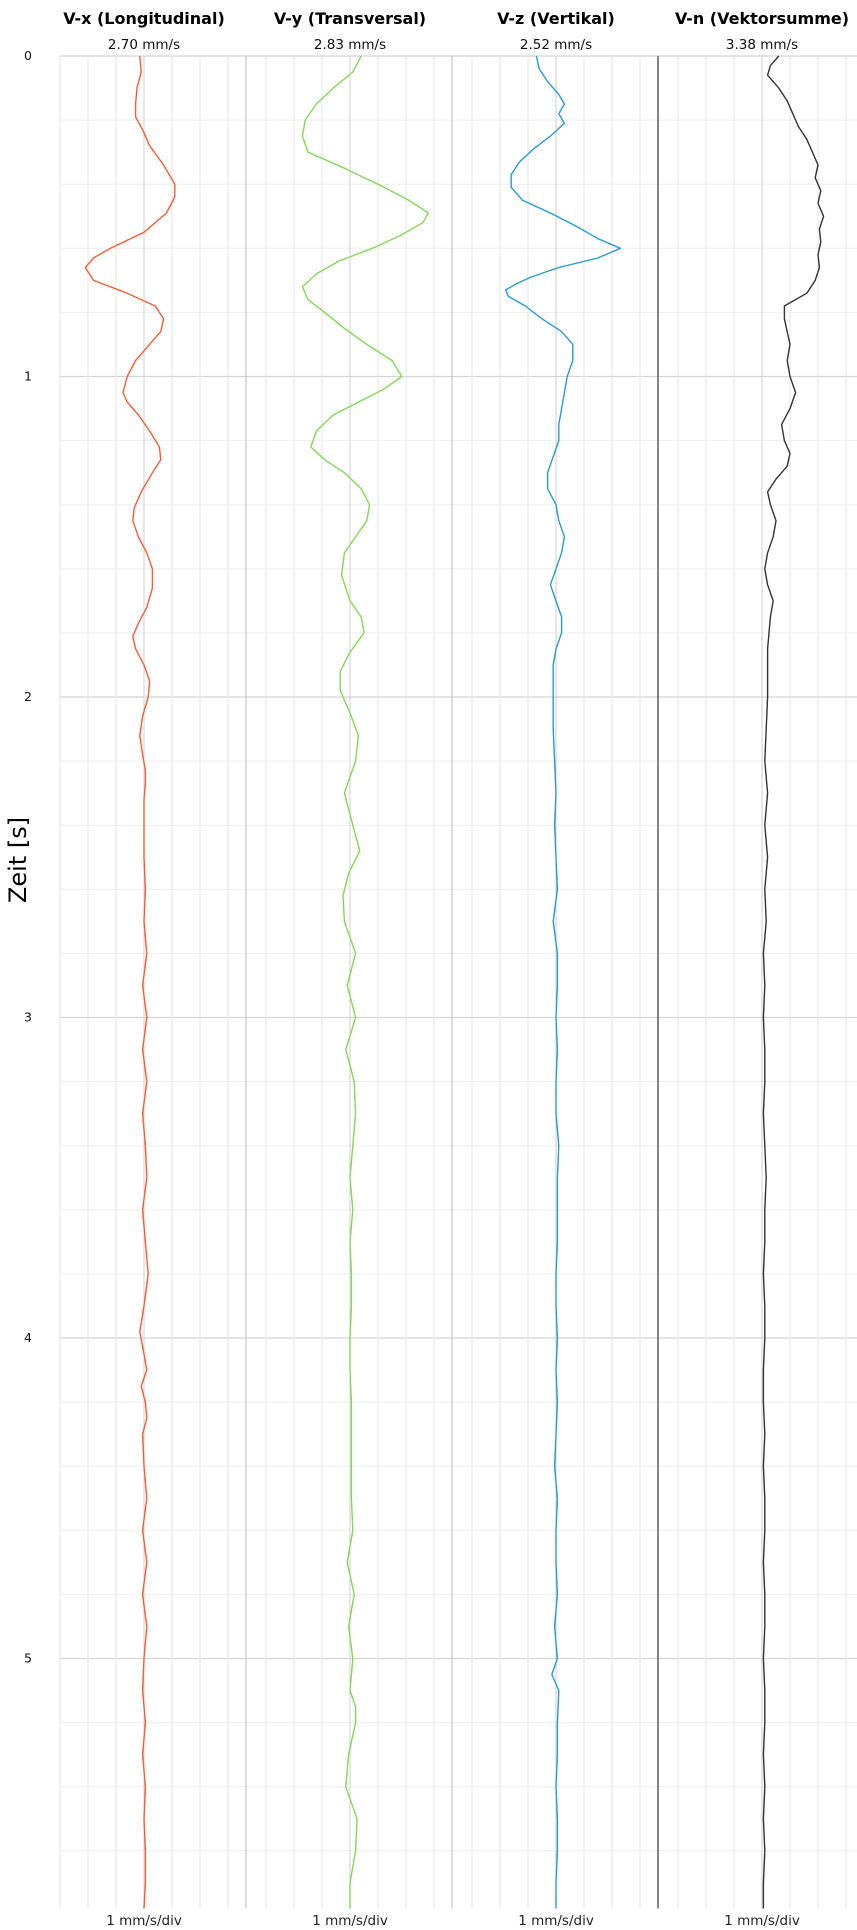  What do you see at coordinates (28, 1658) in the screenshot?
I see `y-tick-label: 5` at bounding box center [28, 1658].